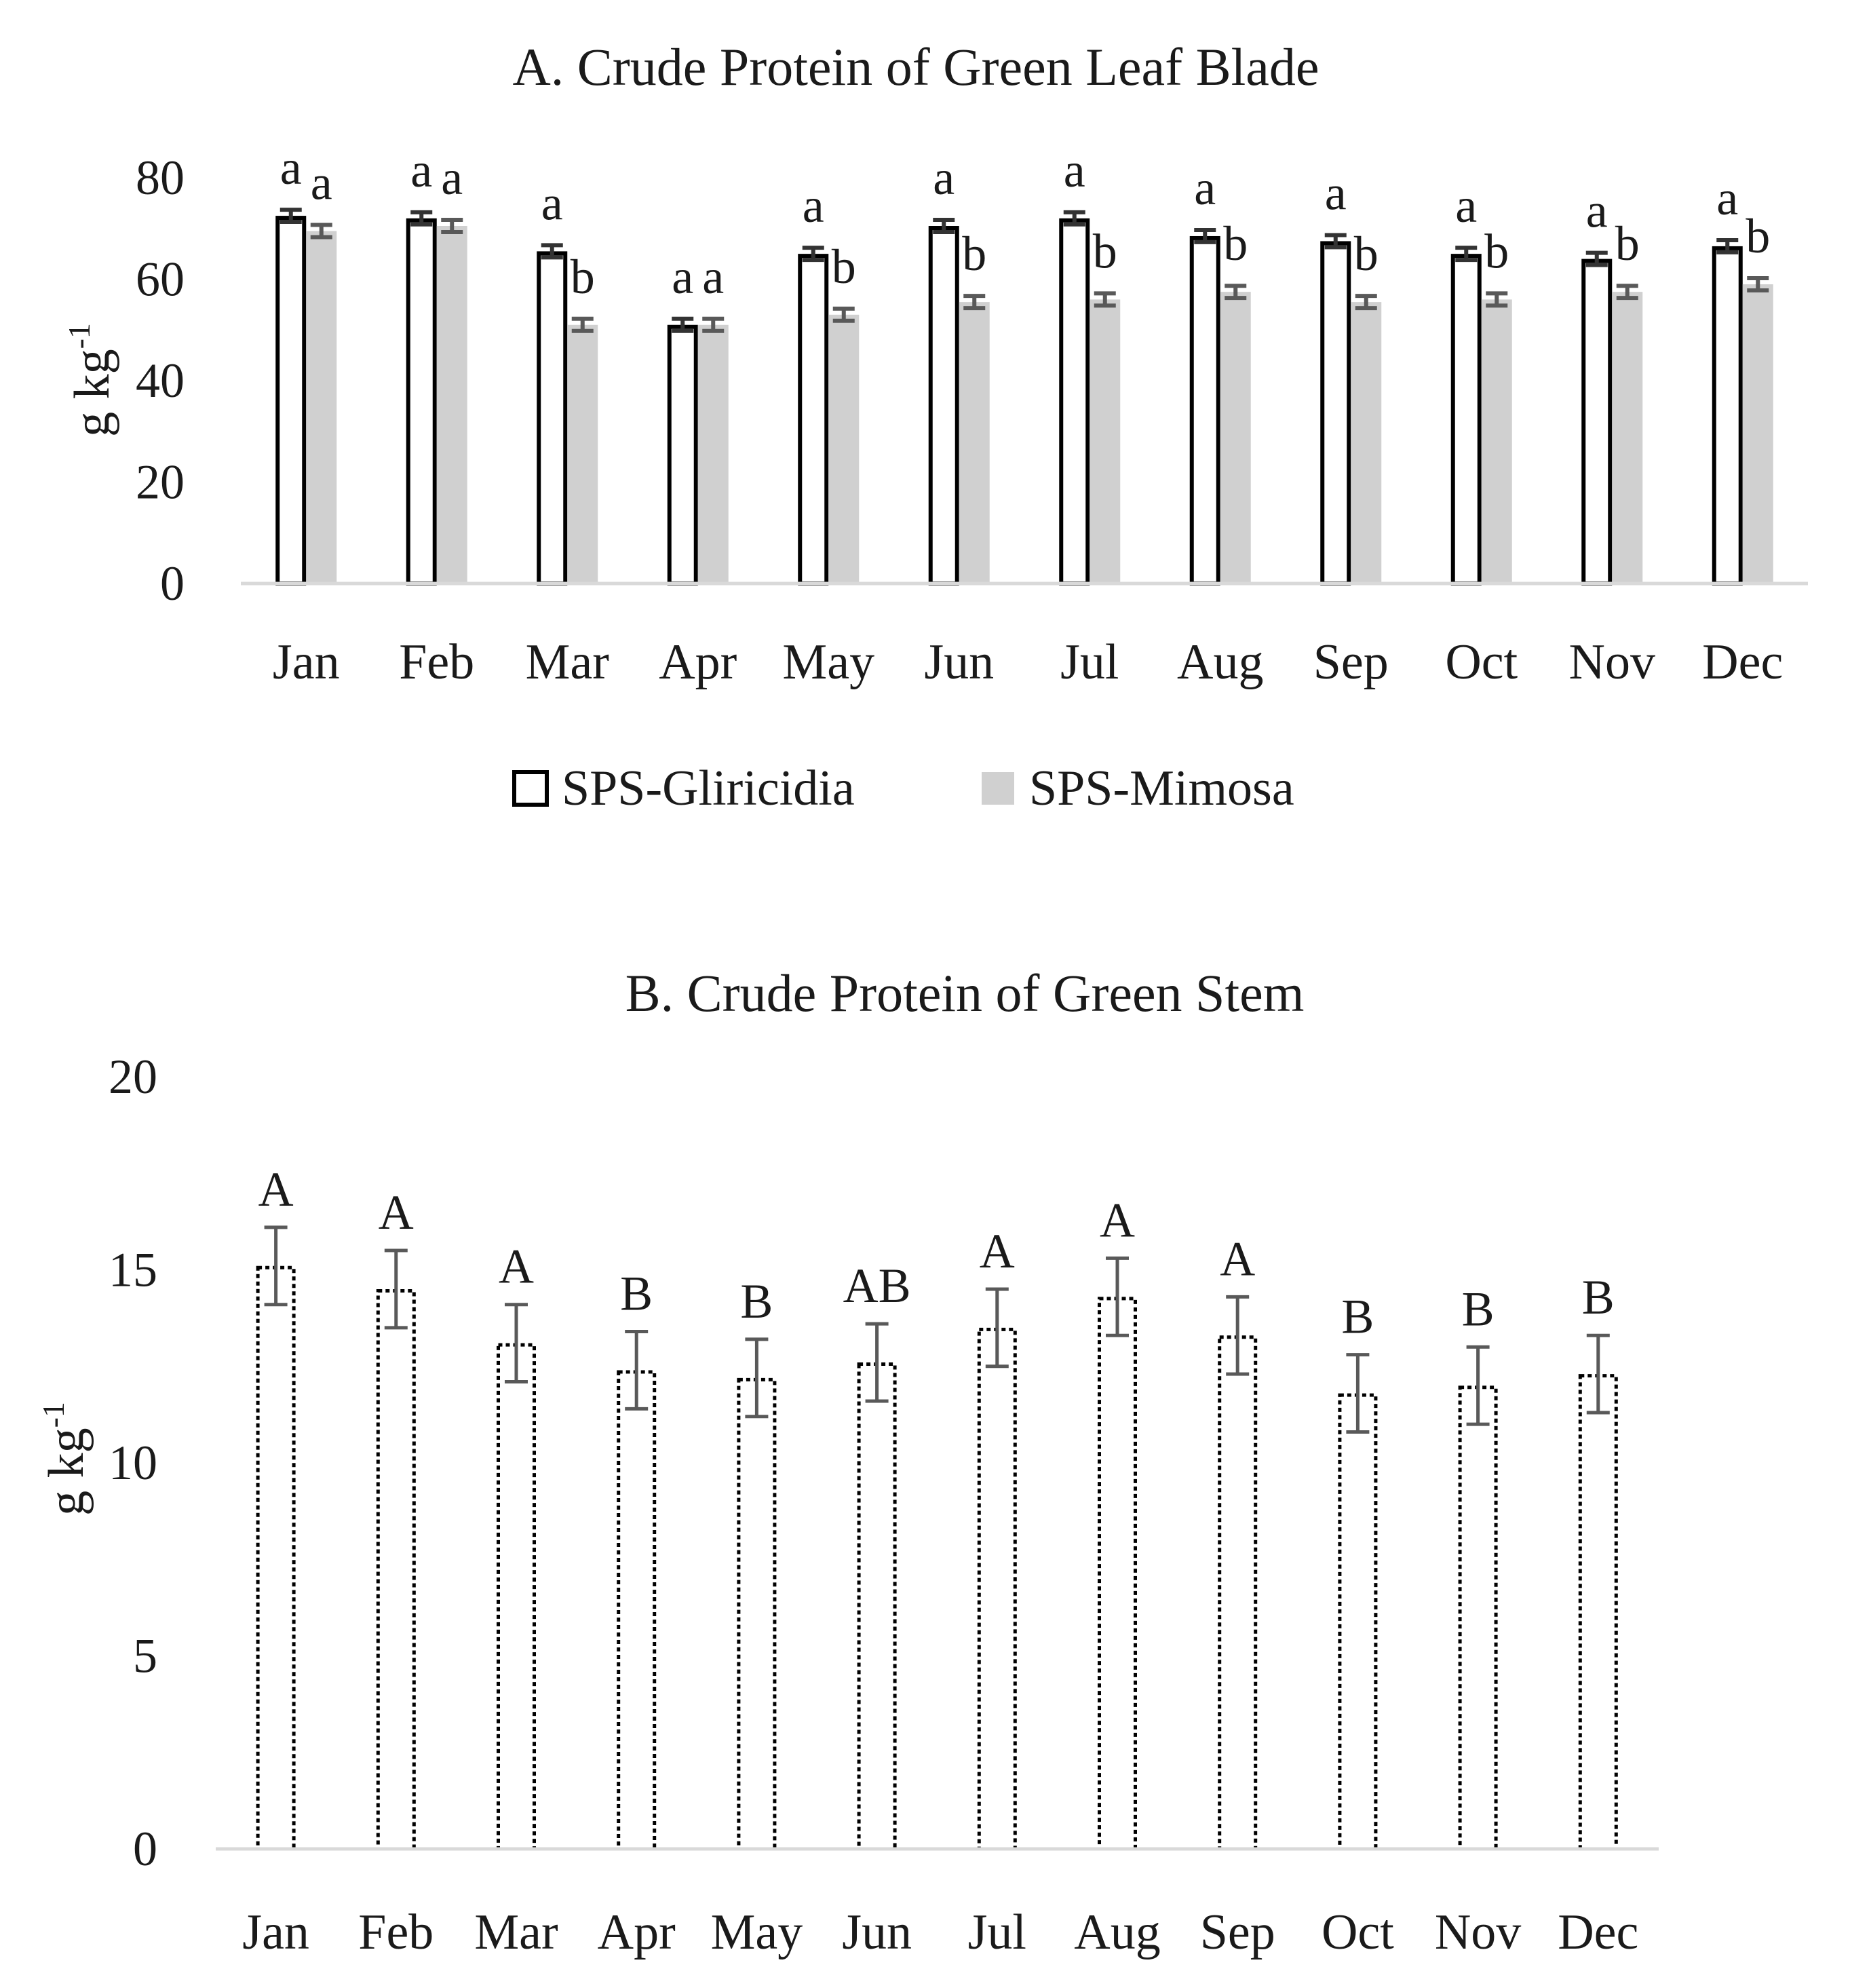  What do you see at coordinates (813, 254) in the screenshot?
I see `chart-a-error-sps-gliricidia-may` at bounding box center [813, 254].